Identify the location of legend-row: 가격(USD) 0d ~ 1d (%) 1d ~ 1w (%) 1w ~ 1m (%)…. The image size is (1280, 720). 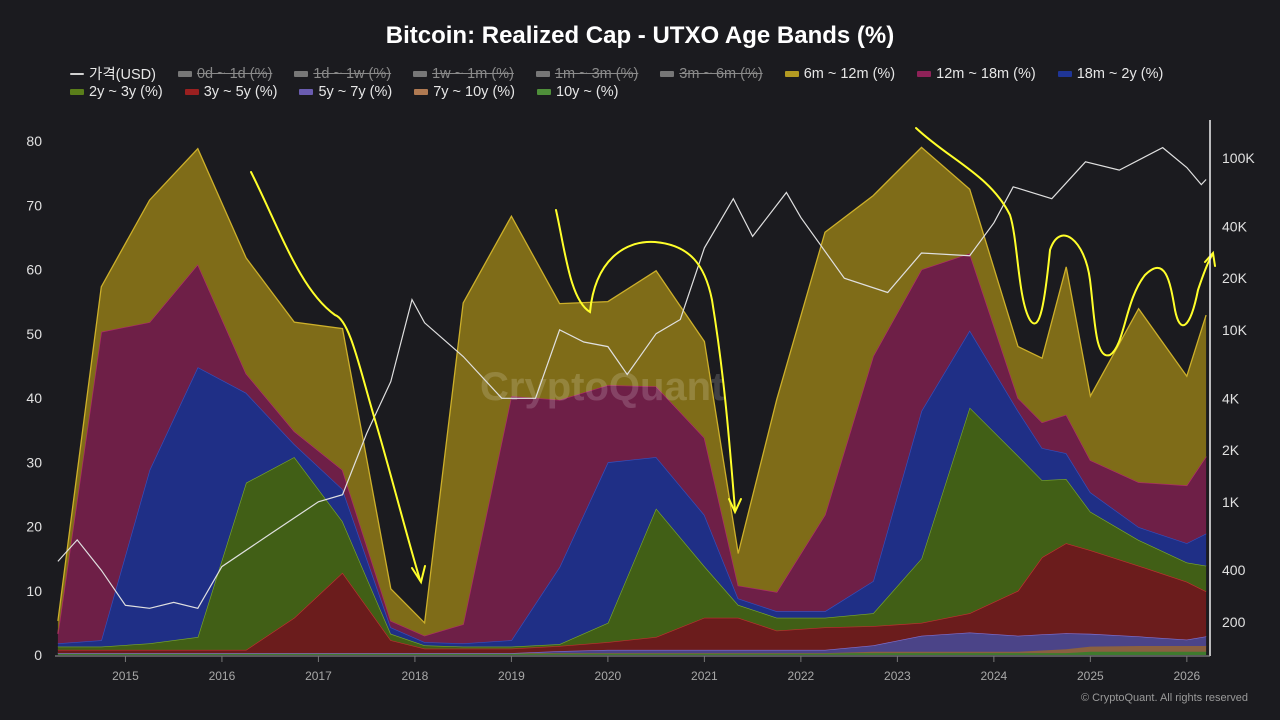
(616, 73).